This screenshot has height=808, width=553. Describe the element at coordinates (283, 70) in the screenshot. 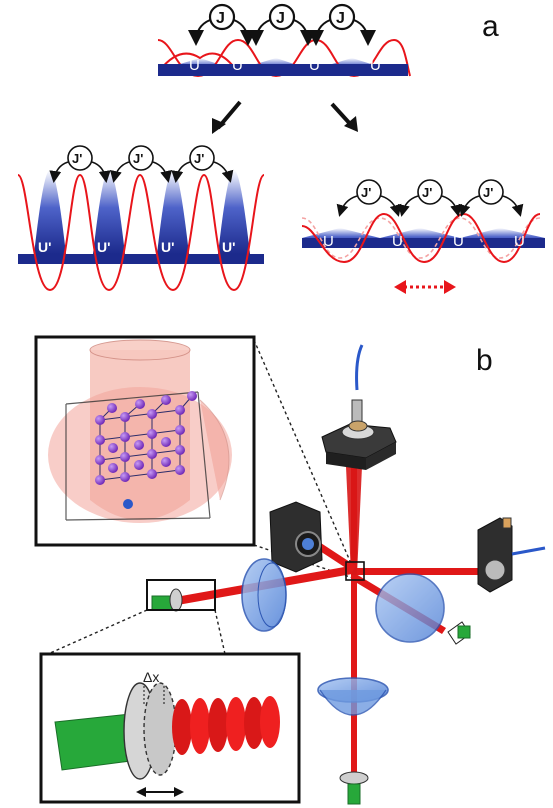

I see `top-lattice-base` at that location.